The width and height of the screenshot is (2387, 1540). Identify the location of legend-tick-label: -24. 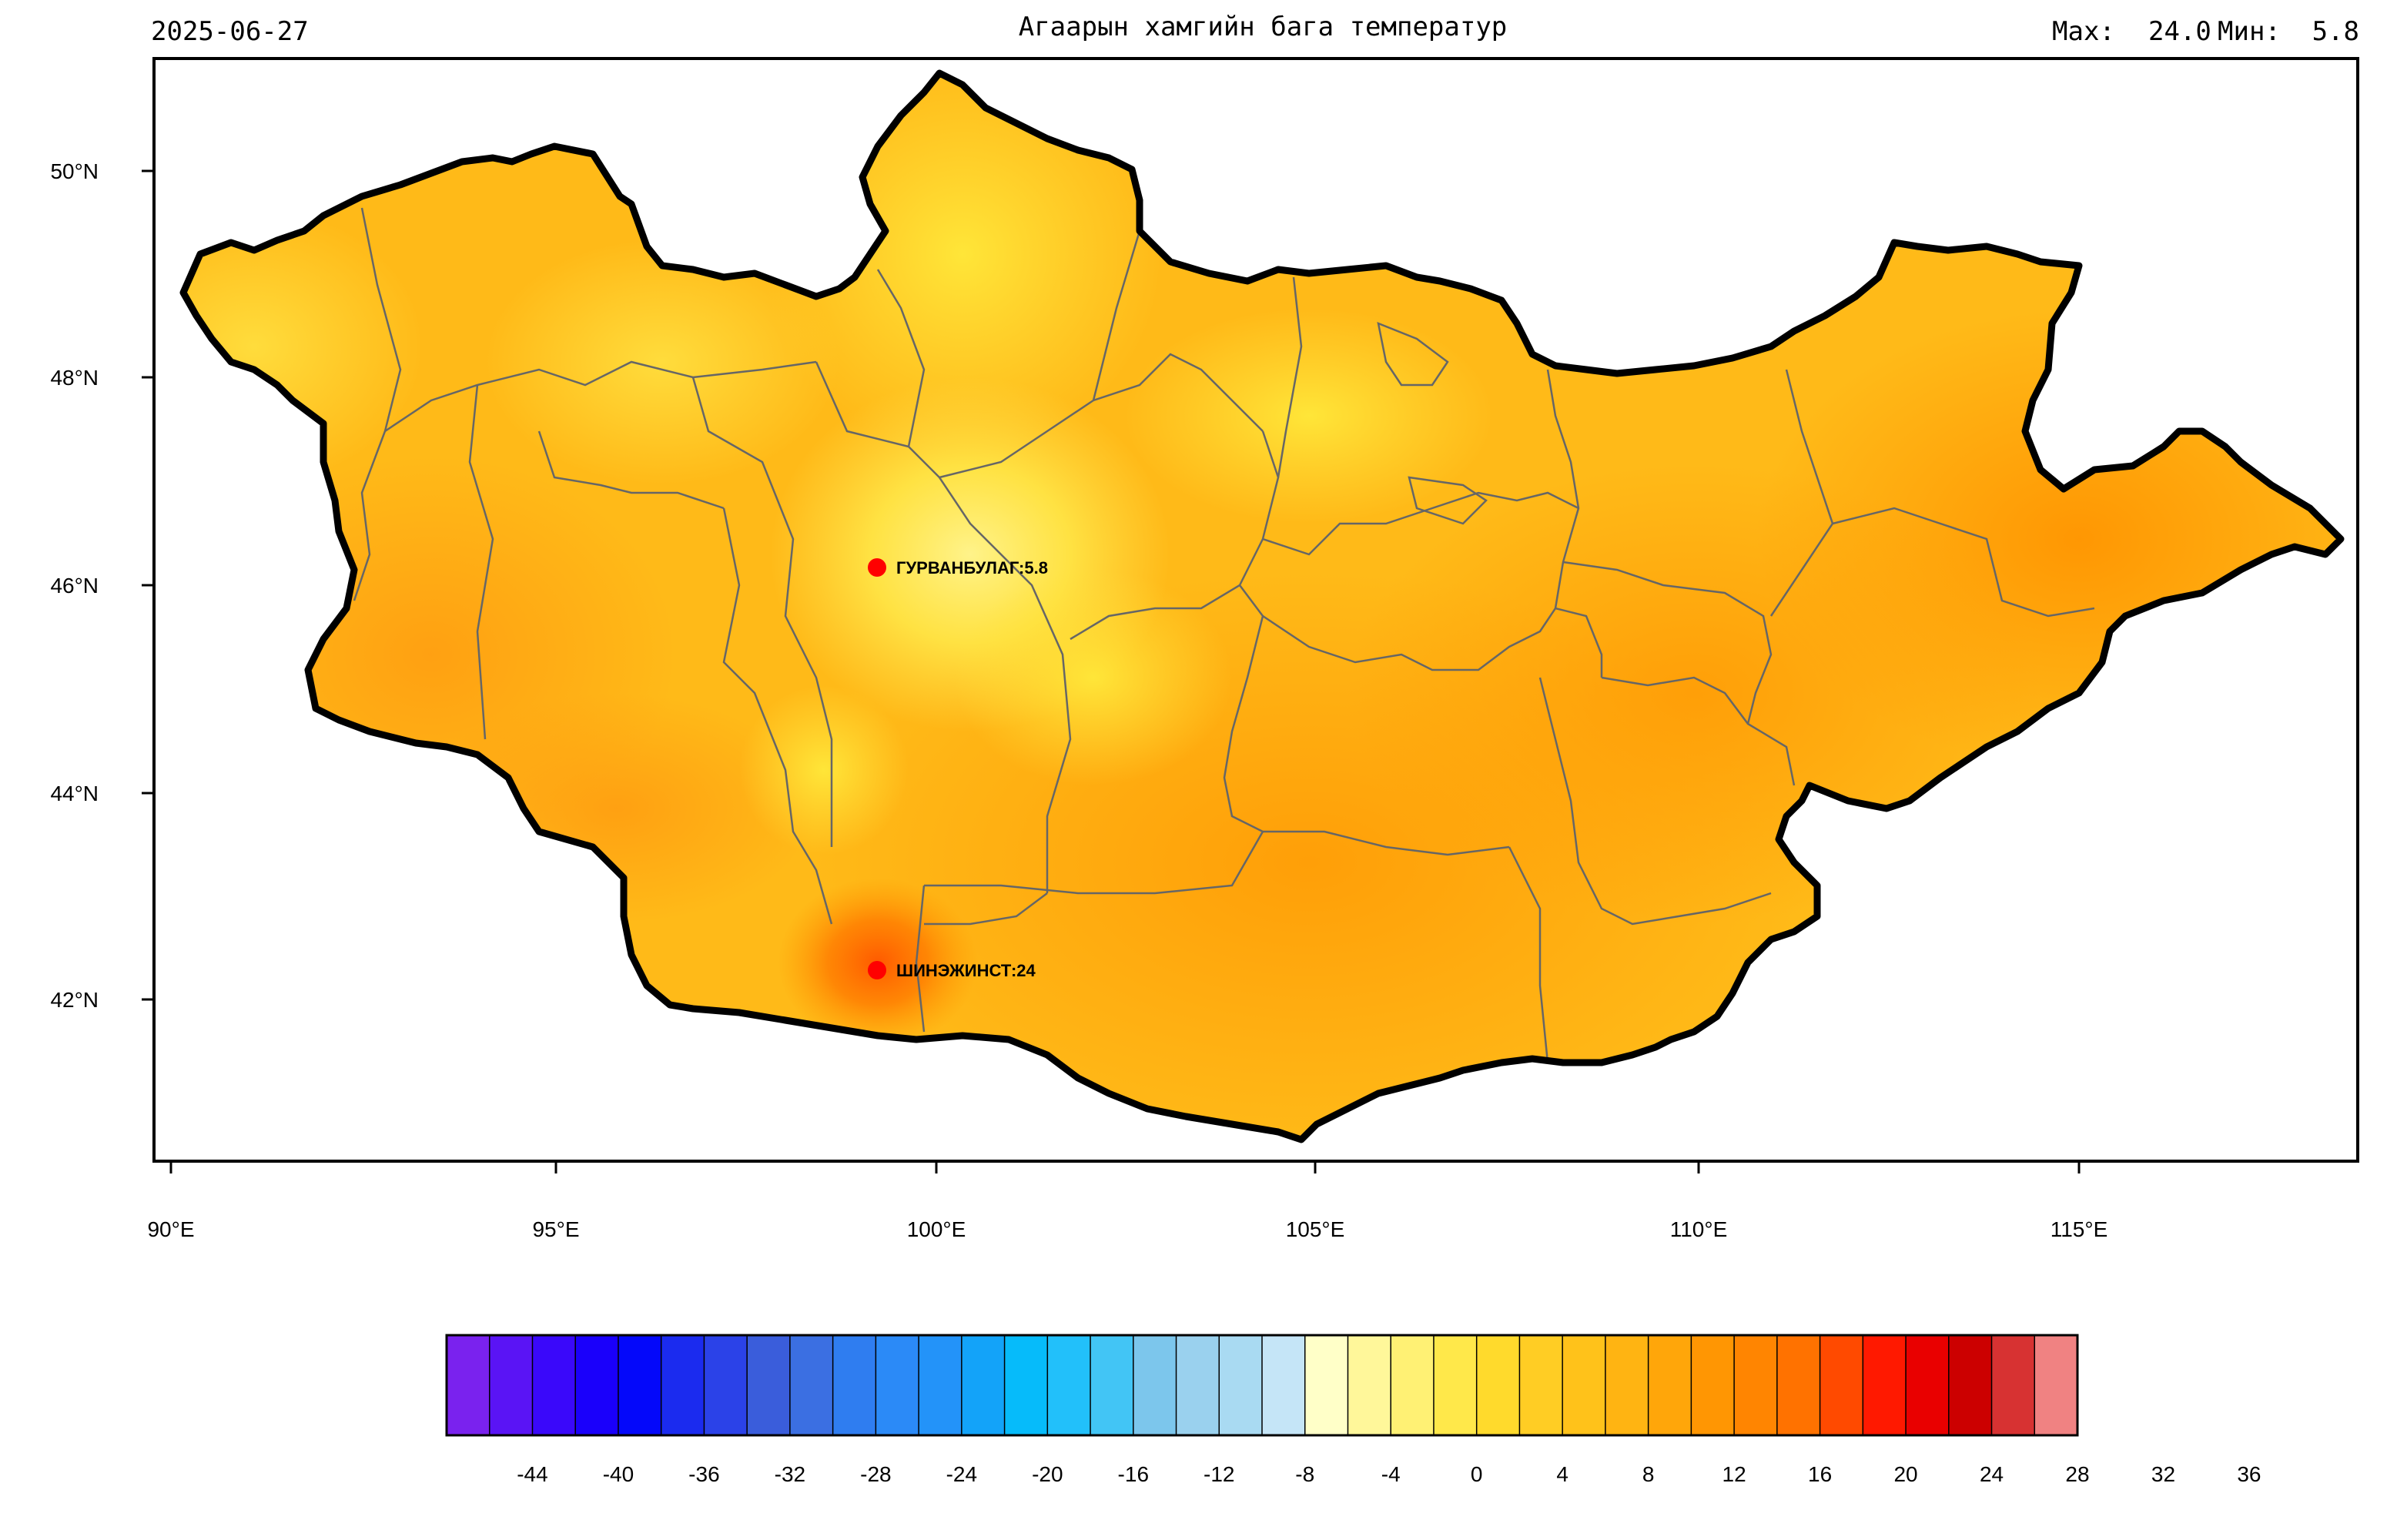
(961, 1474).